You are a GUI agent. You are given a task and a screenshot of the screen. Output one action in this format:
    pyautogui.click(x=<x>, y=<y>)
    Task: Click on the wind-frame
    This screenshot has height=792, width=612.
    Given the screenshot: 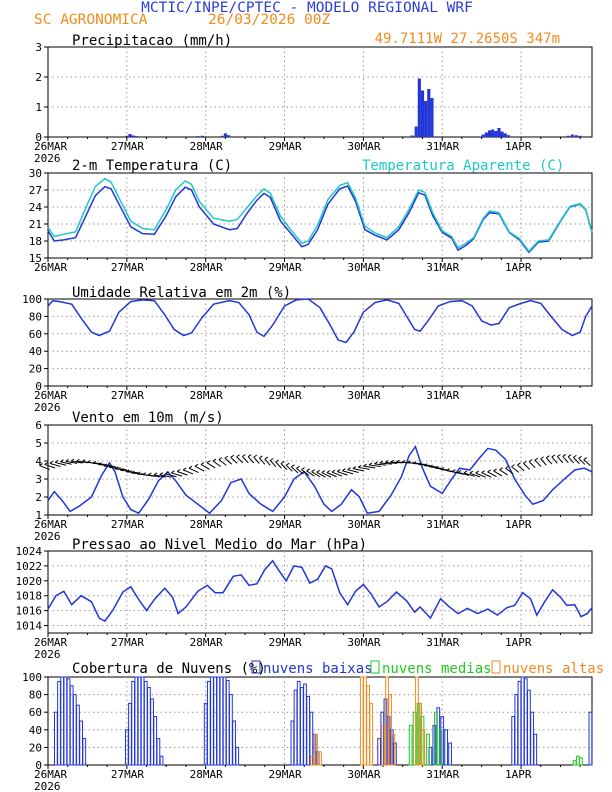 What is the action you would take?
    pyautogui.click(x=320, y=470)
    